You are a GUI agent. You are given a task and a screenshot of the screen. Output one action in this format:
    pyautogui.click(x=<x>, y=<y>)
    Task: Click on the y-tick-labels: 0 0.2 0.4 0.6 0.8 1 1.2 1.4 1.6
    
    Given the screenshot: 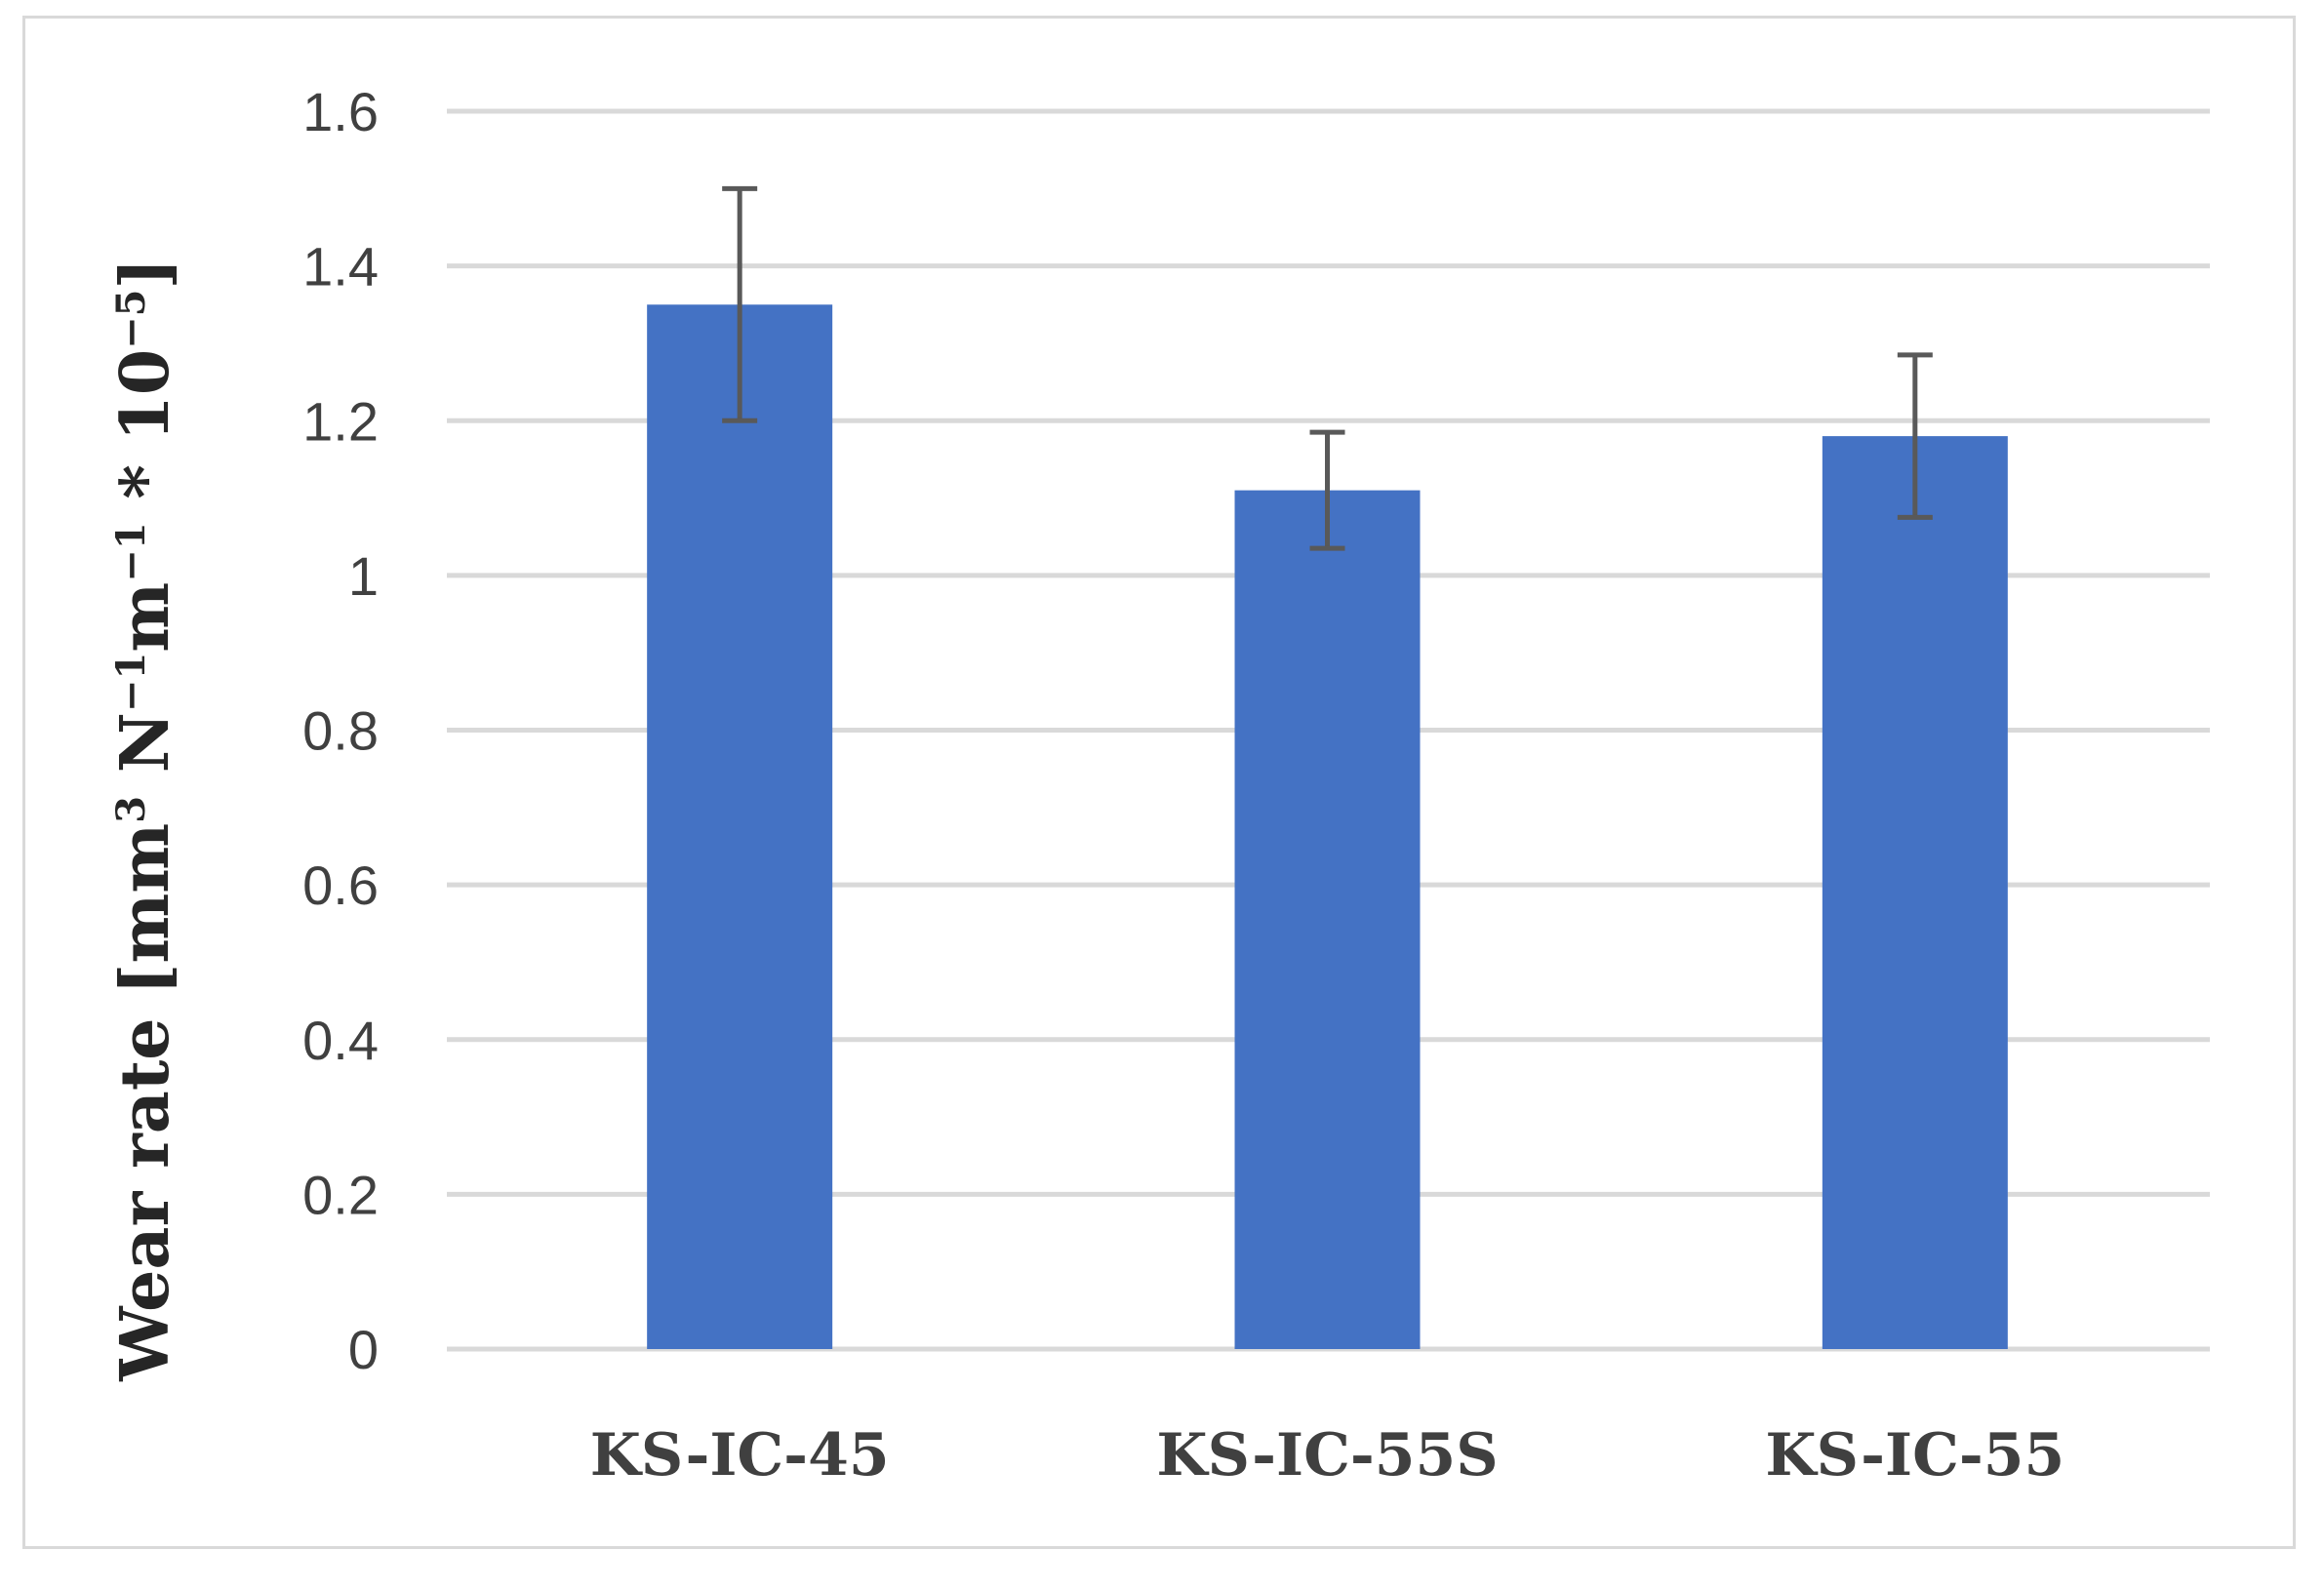 What is the action you would take?
    pyautogui.click(x=340, y=730)
    